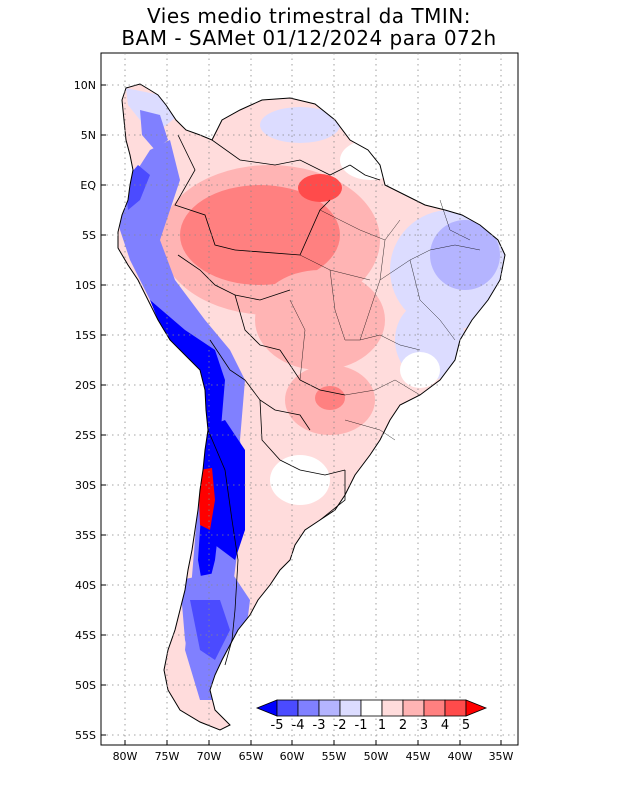 The height and width of the screenshot is (800, 618). I want to click on colorbar-label: 4, so click(445, 725).